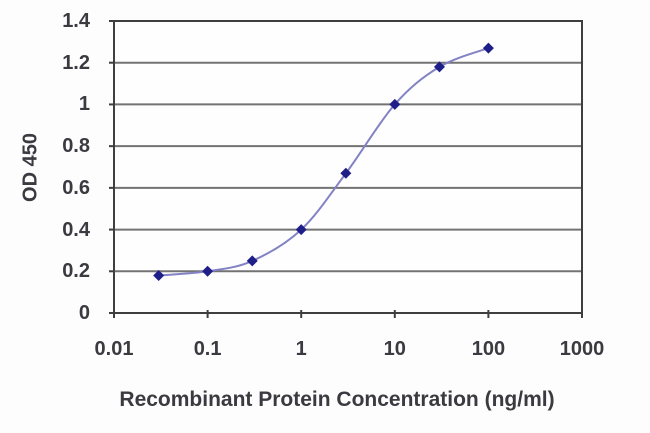 This screenshot has height=433, width=650. I want to click on x-tick-label: 0.01, so click(114, 349).